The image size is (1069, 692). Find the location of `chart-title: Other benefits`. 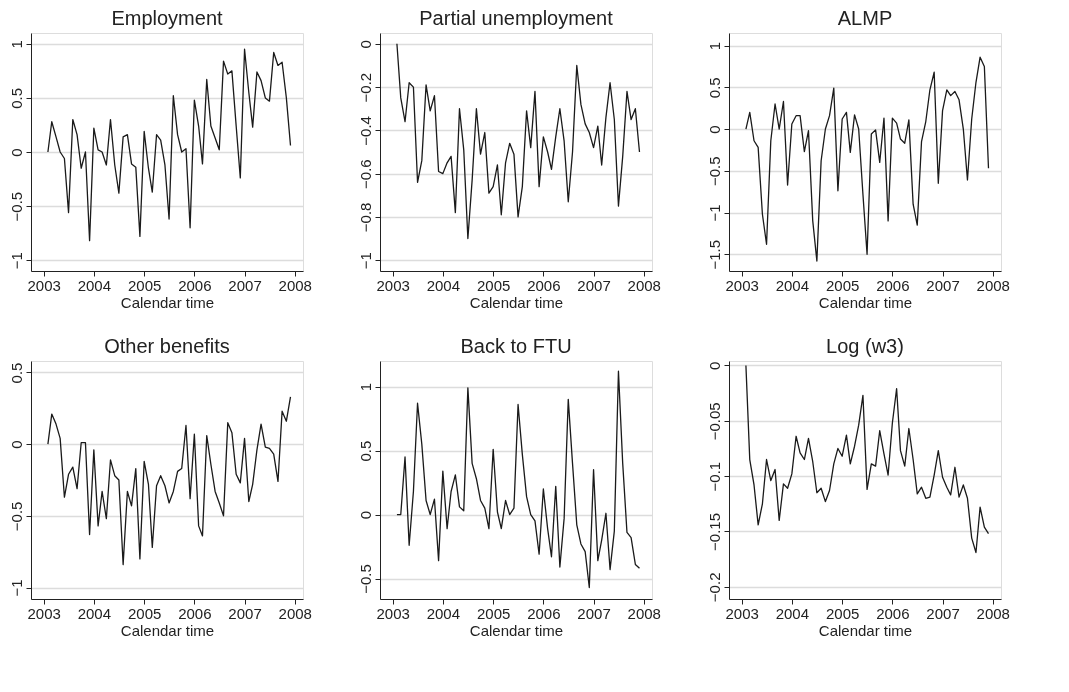

chart-title: Other benefits is located at coordinates (167, 346).